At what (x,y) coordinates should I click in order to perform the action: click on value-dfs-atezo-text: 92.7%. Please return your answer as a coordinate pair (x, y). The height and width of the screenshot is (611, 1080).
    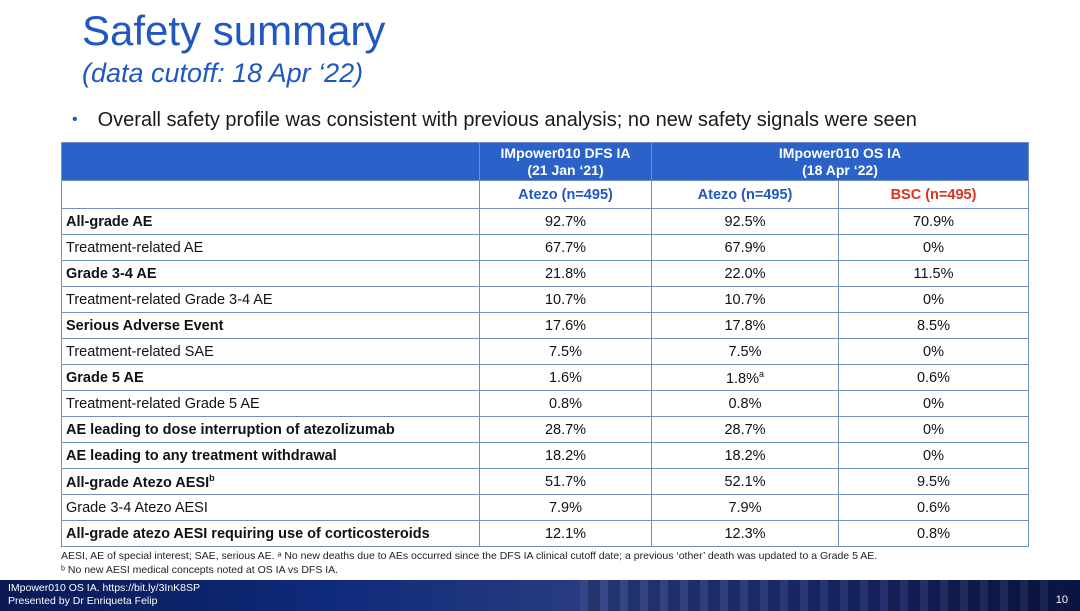
    Looking at the image, I should click on (565, 221).